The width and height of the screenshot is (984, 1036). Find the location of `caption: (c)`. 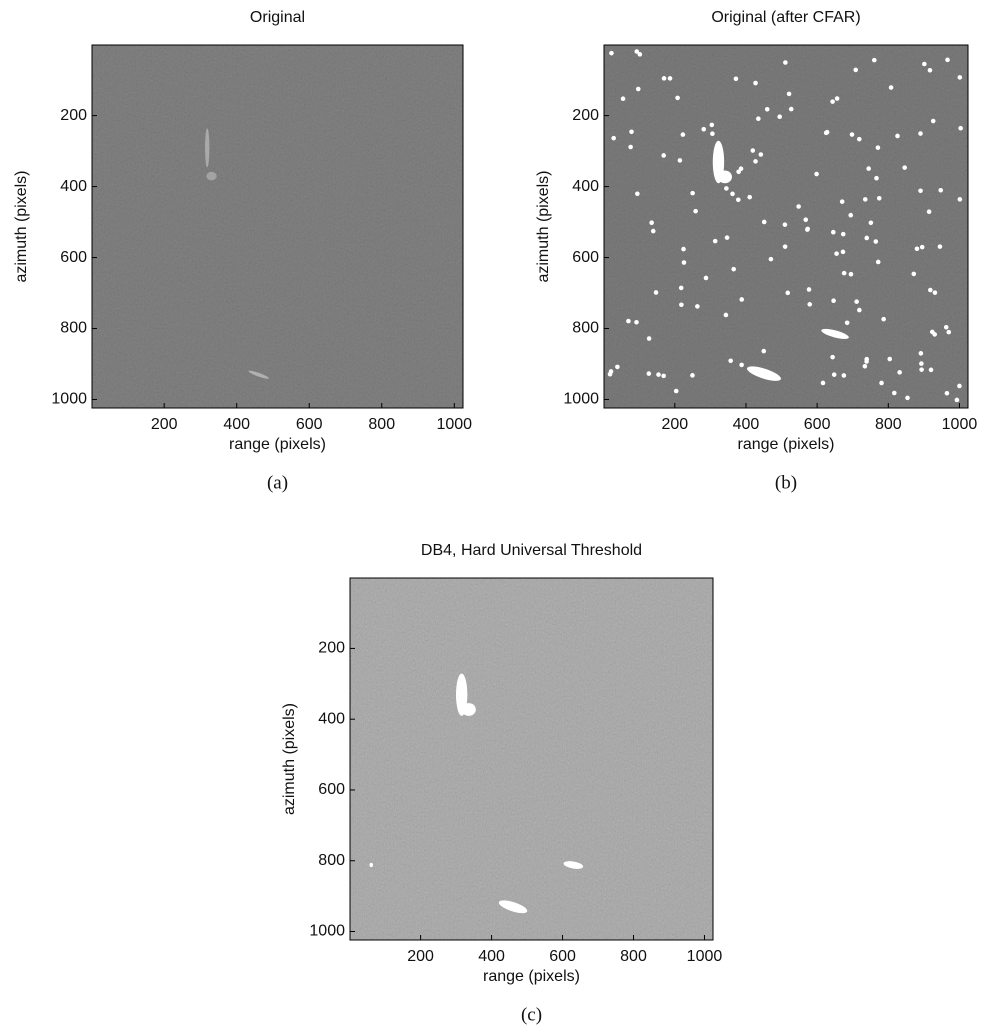

caption: (c) is located at coordinates (531, 1014).